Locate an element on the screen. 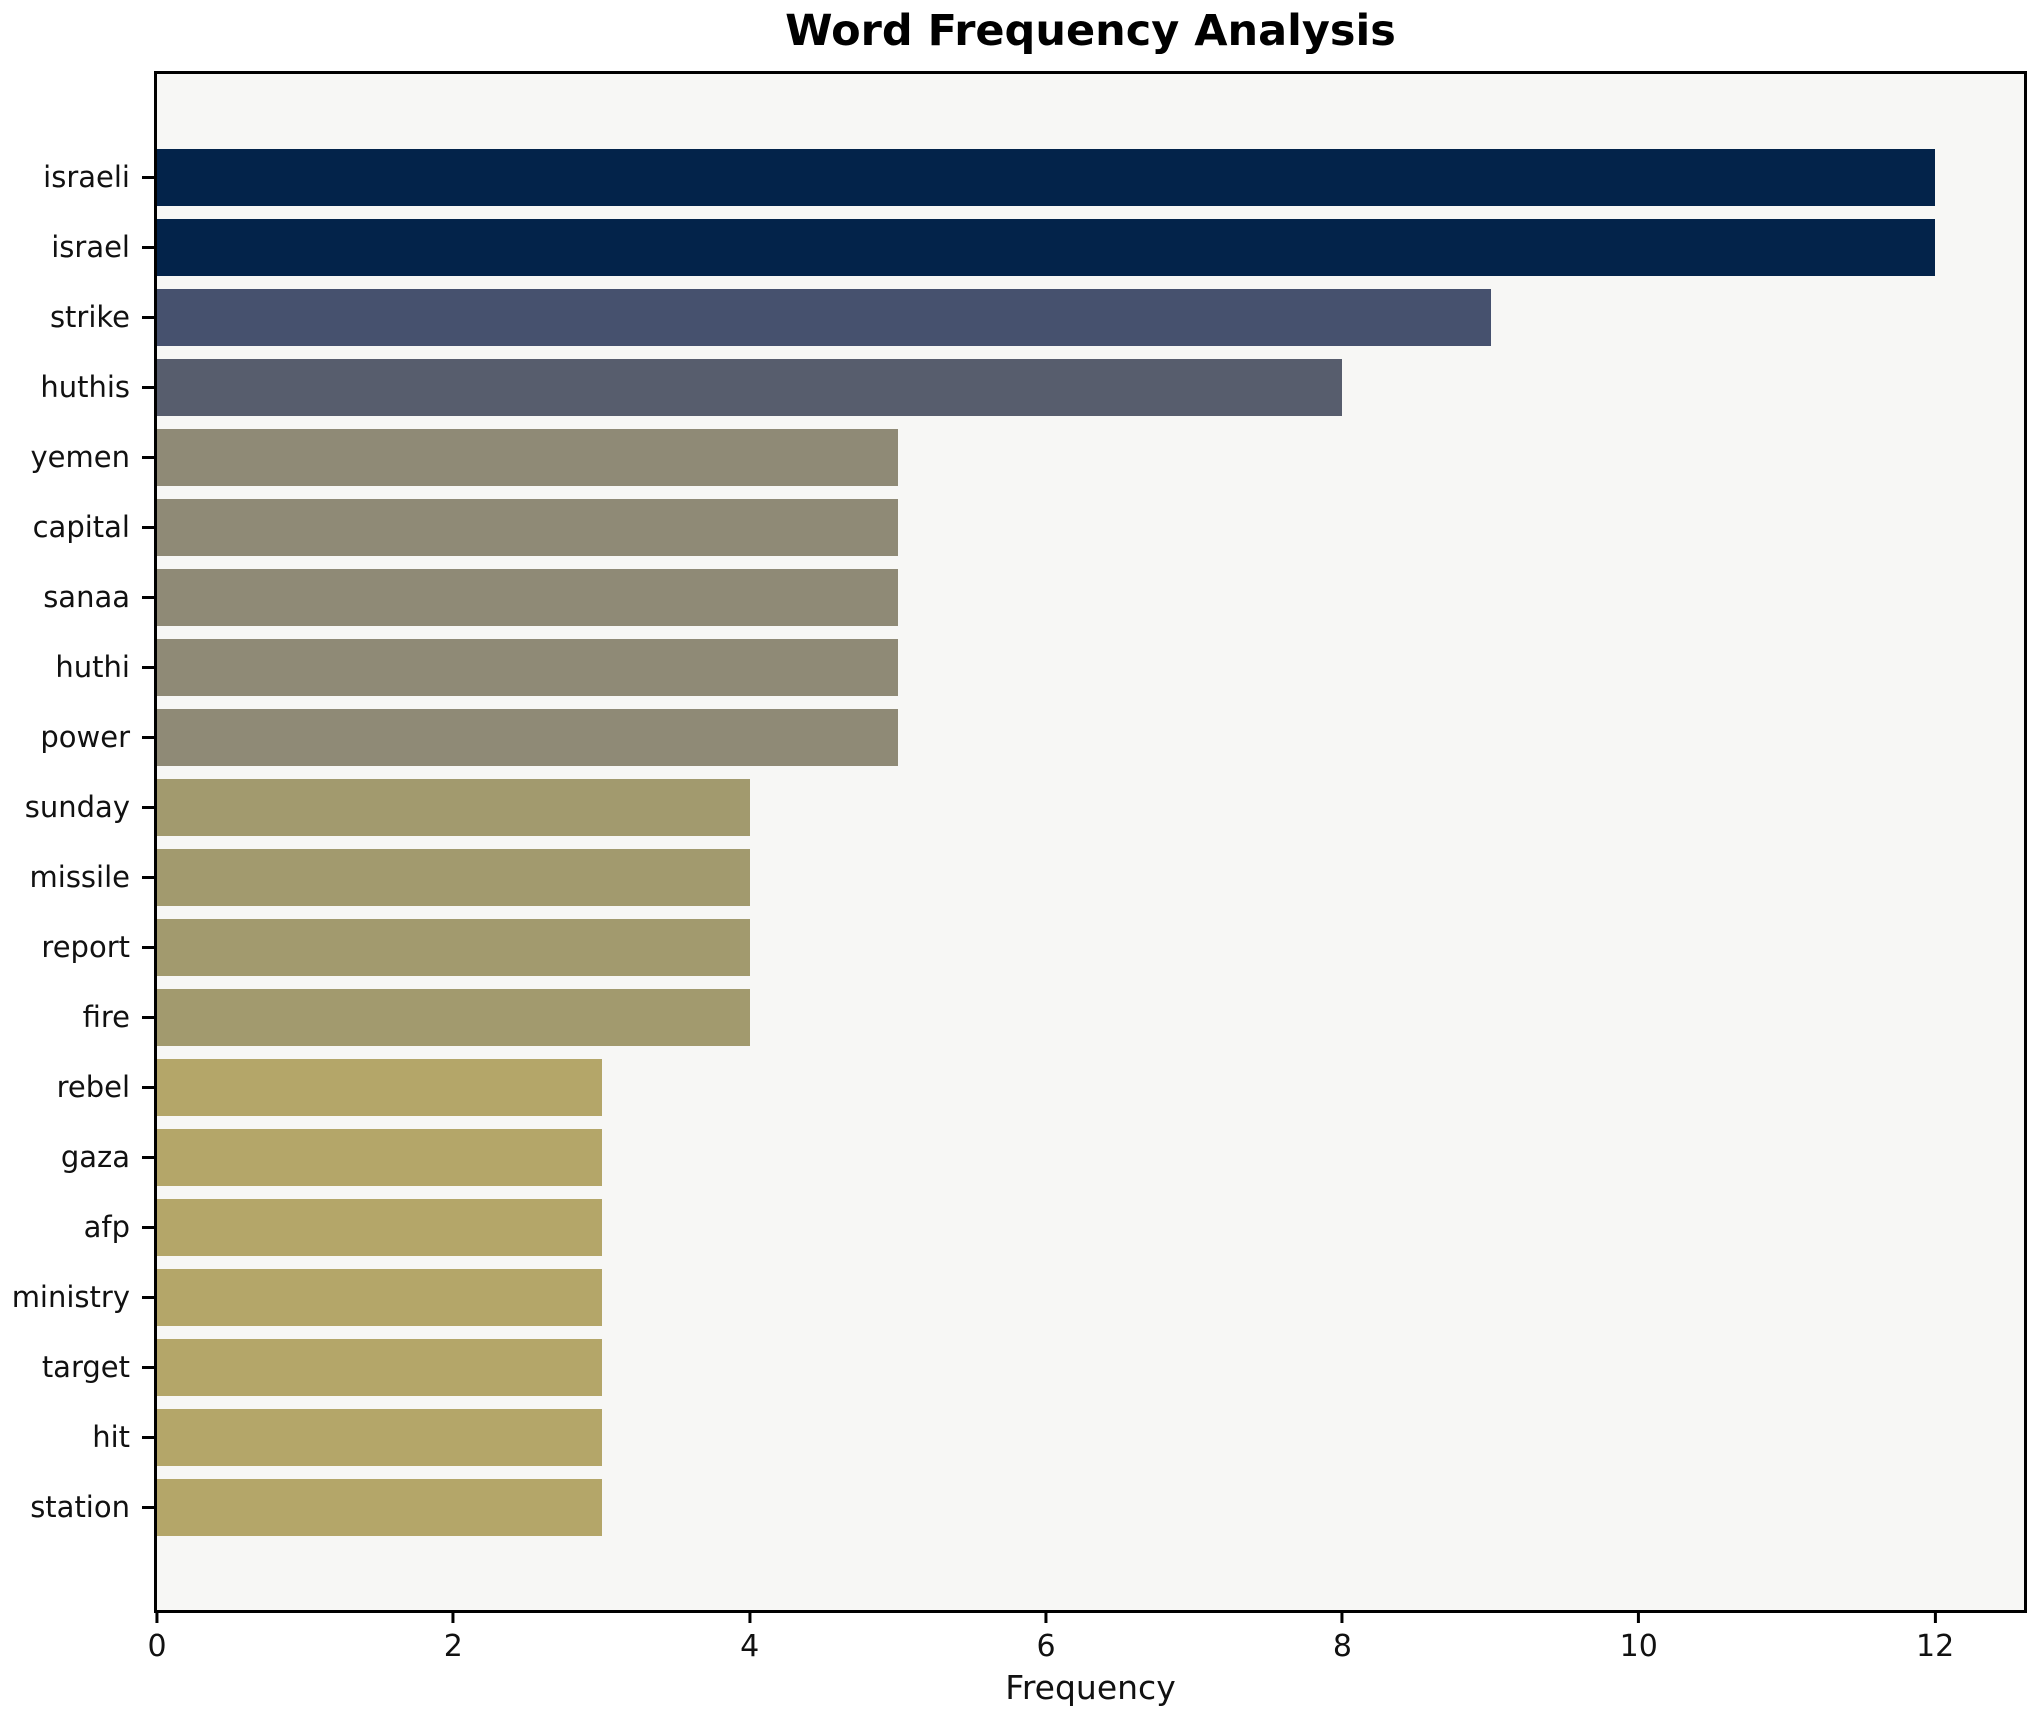 Image resolution: width=2034 pixels, height=1722 pixels. y-axis-label: sunday is located at coordinates (77, 806).